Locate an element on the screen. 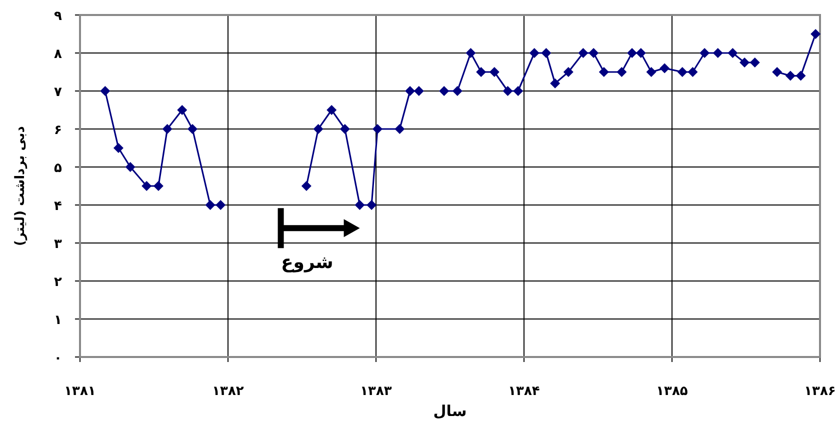  y-tick-label: ۲ is located at coordinates (58, 282).